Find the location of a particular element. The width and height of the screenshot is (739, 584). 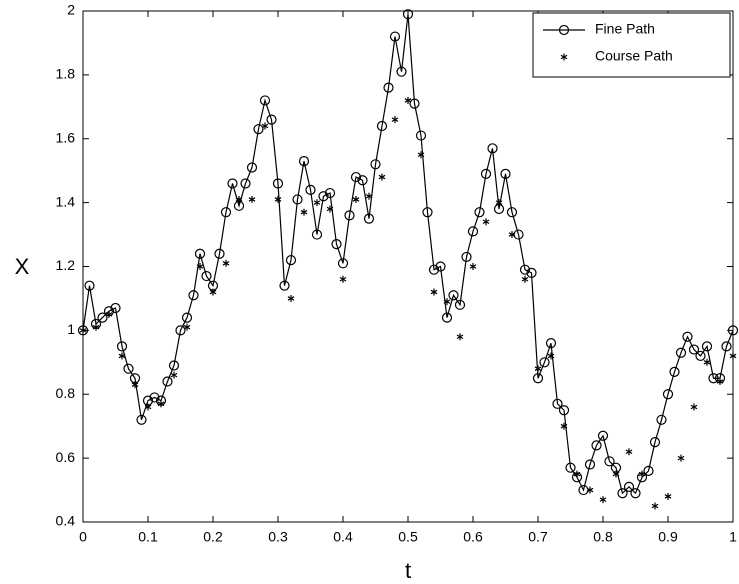

x-tick-label: 0.6 is located at coordinates (473, 537).